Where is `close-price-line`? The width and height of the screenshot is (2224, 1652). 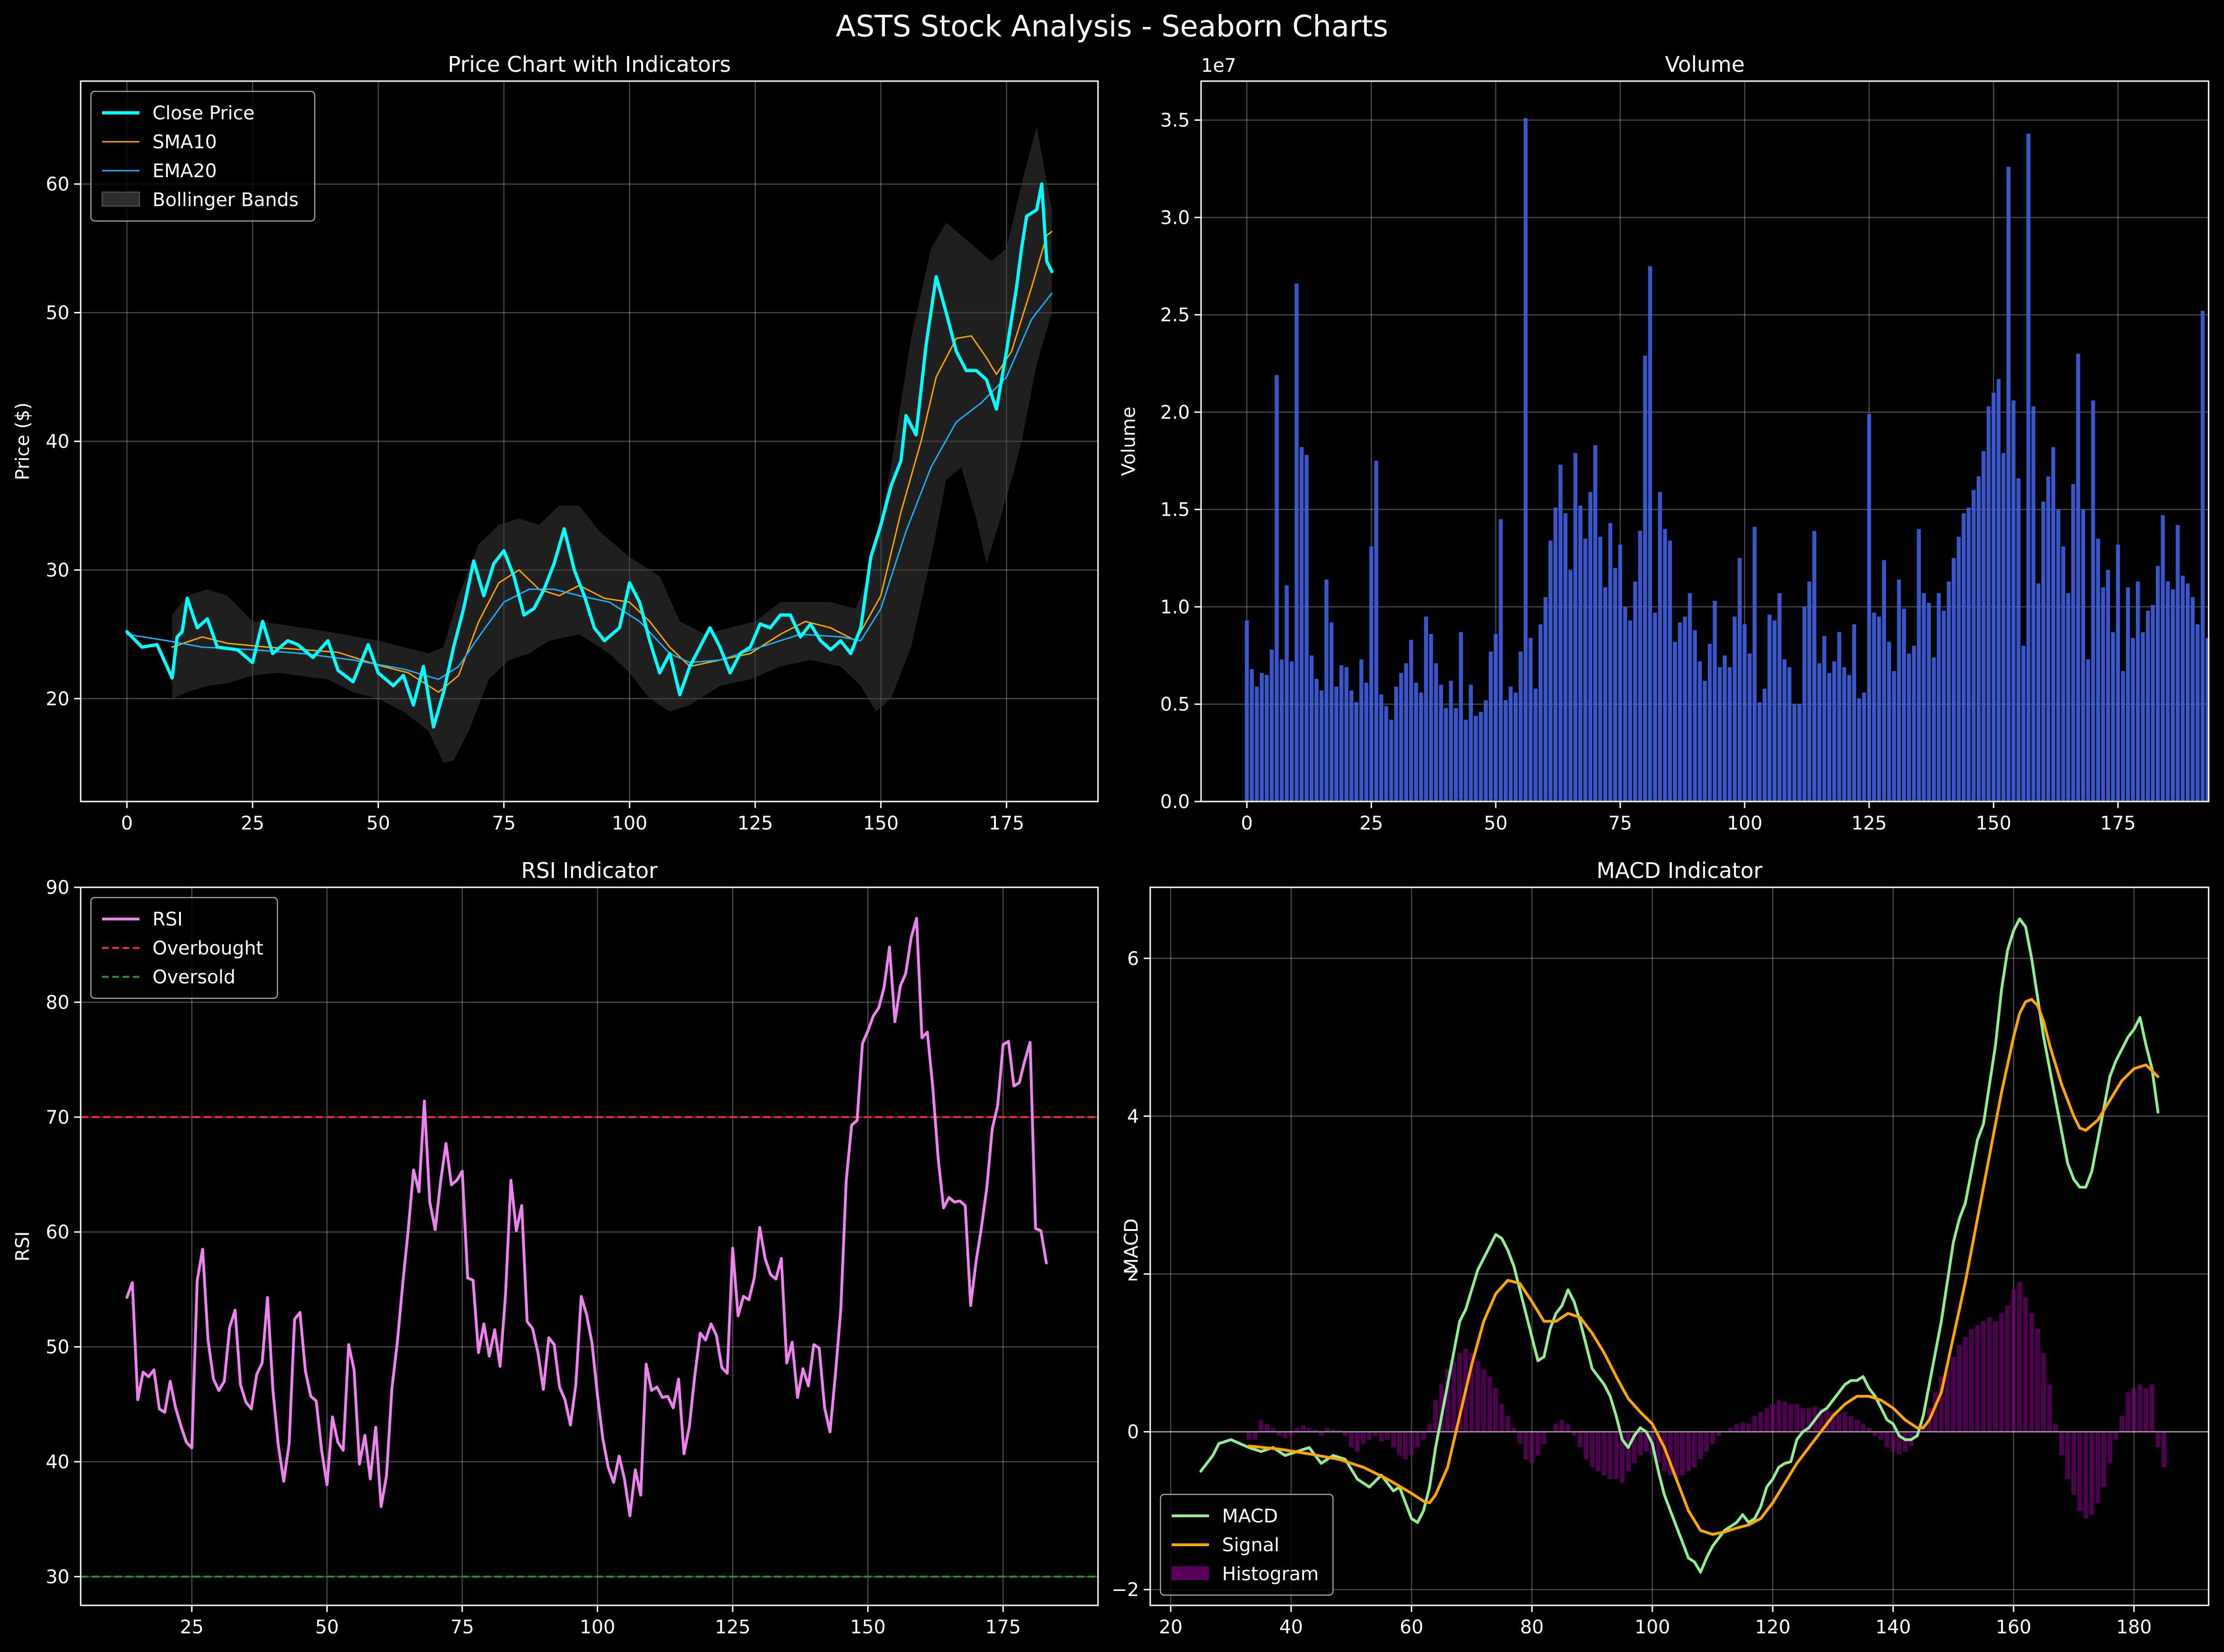 close-price-line is located at coordinates (589, 455).